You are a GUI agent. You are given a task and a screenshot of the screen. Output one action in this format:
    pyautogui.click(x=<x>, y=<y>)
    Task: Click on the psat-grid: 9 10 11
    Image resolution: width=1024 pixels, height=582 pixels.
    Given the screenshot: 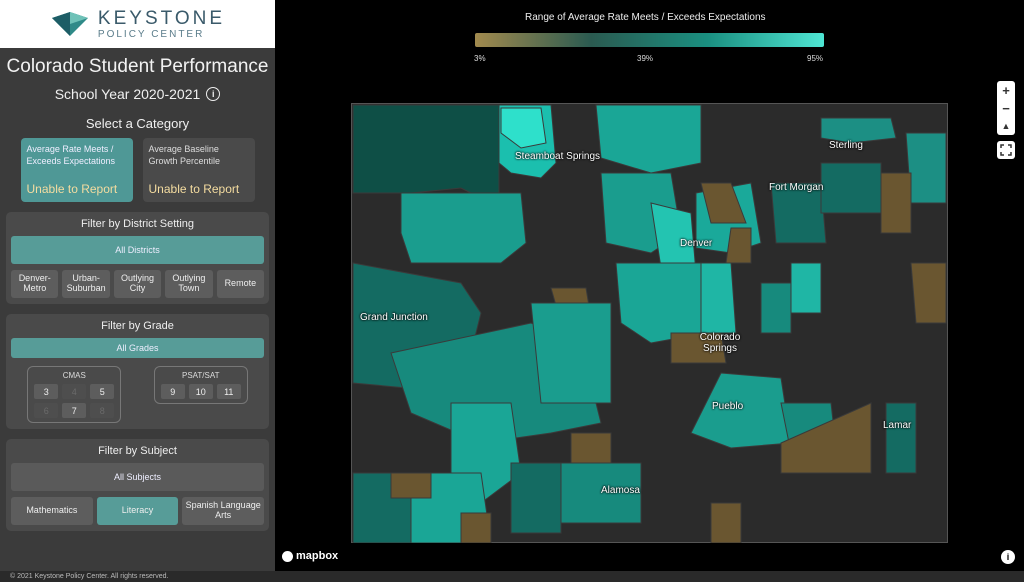 What is the action you would take?
    pyautogui.click(x=200, y=391)
    